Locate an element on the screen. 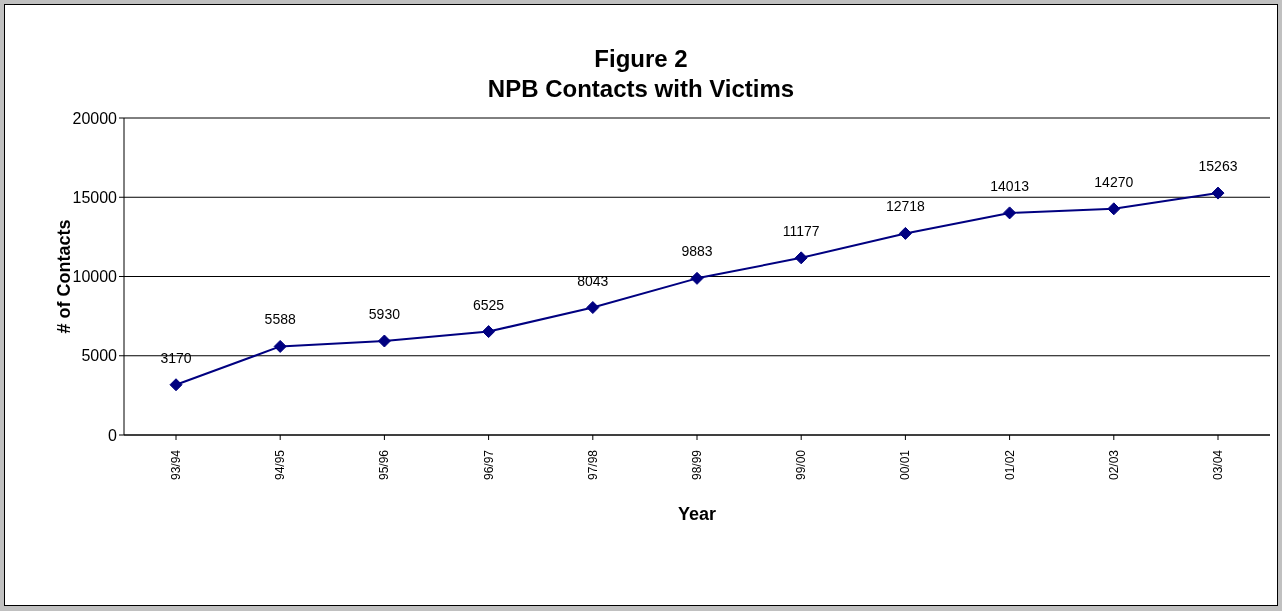 The width and height of the screenshot is (1282, 611). chart-subtitle: NPB Contacts with Victims is located at coordinates (641, 89).